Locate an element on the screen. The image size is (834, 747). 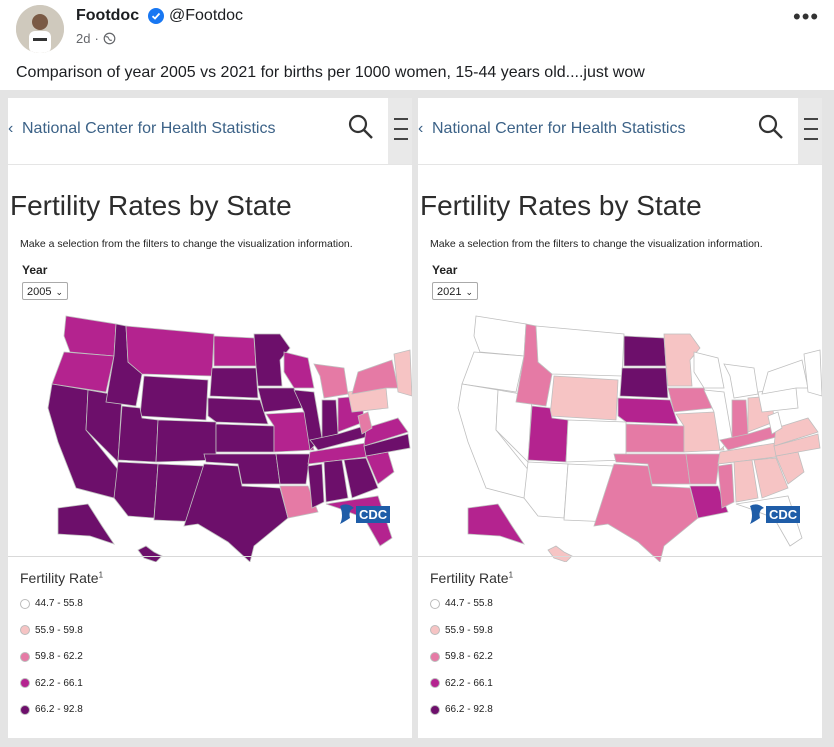
more-options-icon: ••• is located at coordinates (806, 16).